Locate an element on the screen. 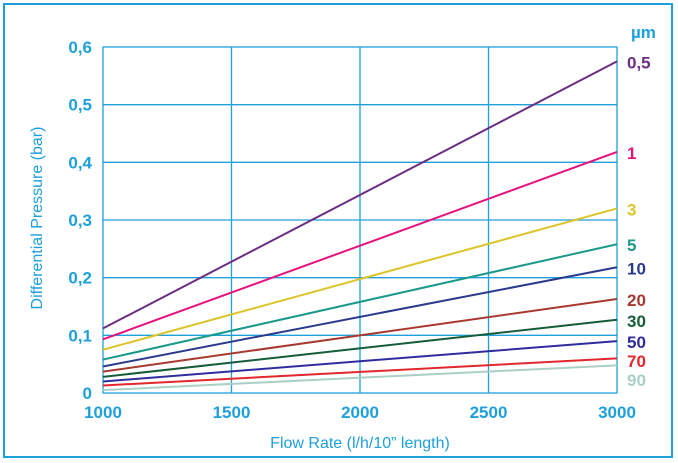 Image resolution: width=678 pixels, height=463 pixels. y-tick-label: 0,3 is located at coordinates (80, 220).